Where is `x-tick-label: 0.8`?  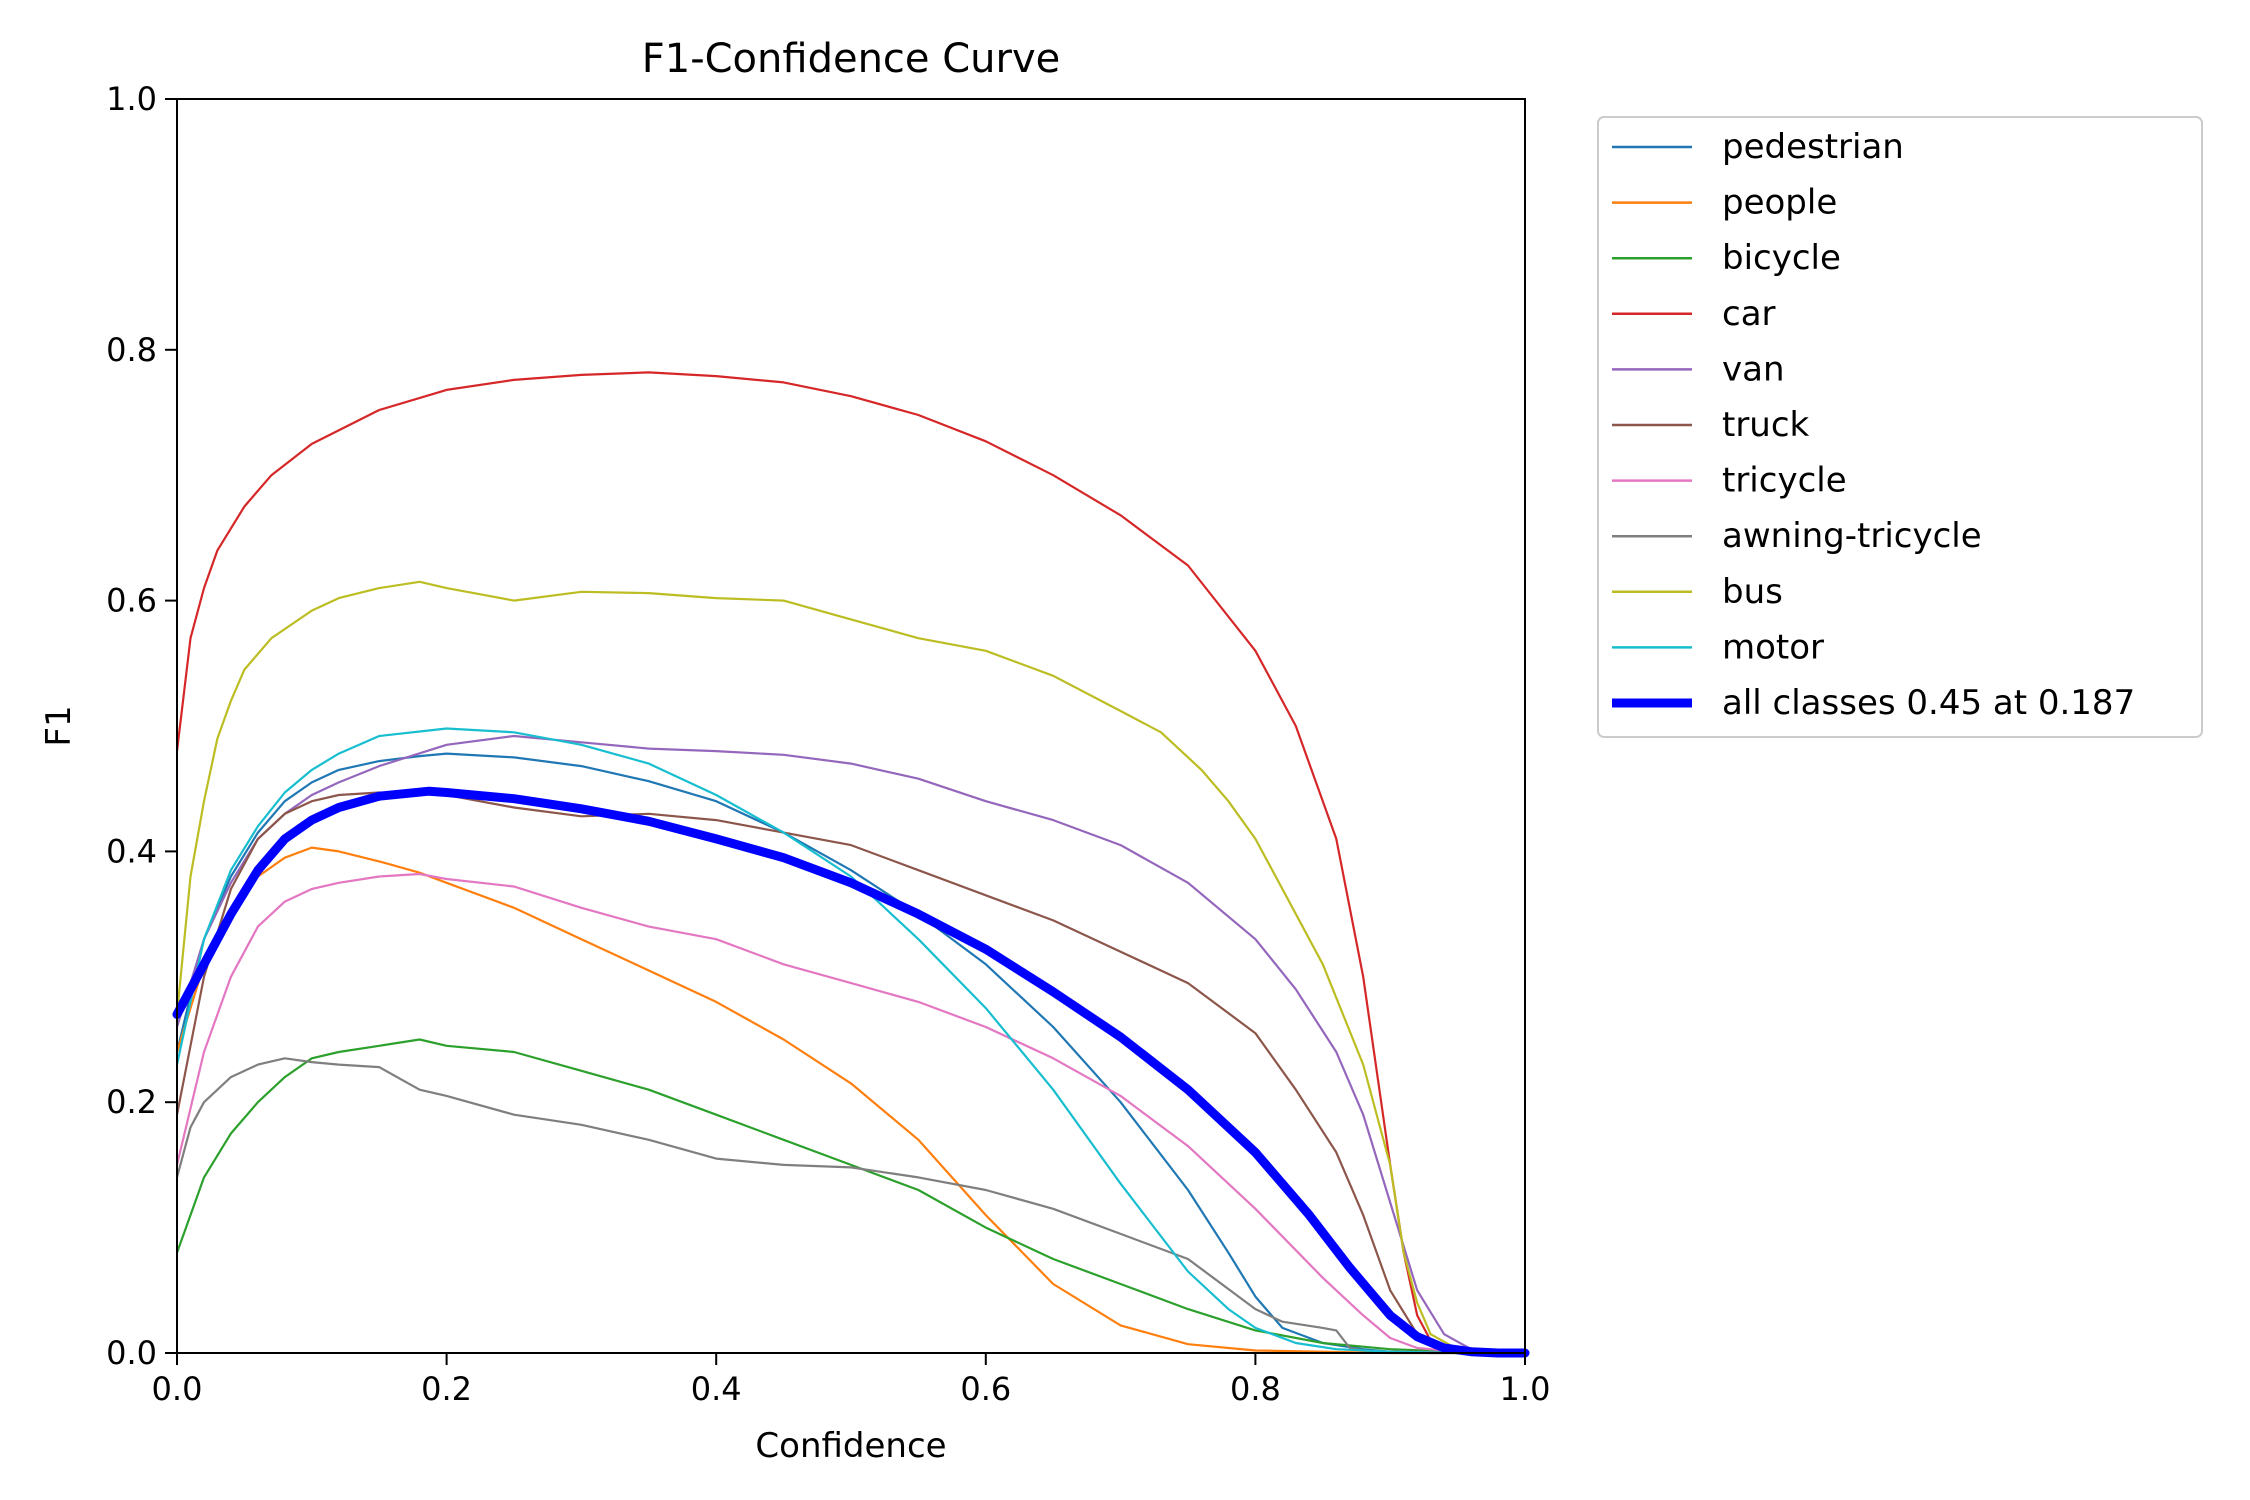
x-tick-label: 0.8 is located at coordinates (1255, 1389).